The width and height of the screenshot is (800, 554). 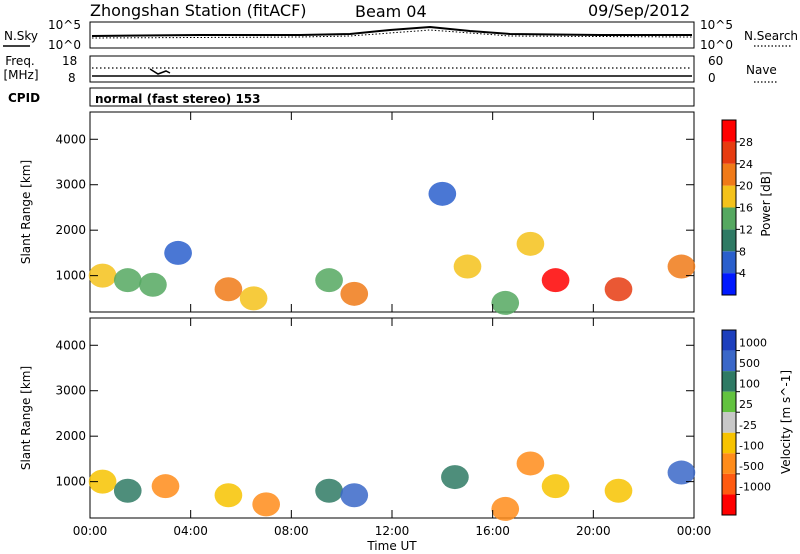 I want to click on date-title: 09/Sep/2012, so click(x=639, y=10).